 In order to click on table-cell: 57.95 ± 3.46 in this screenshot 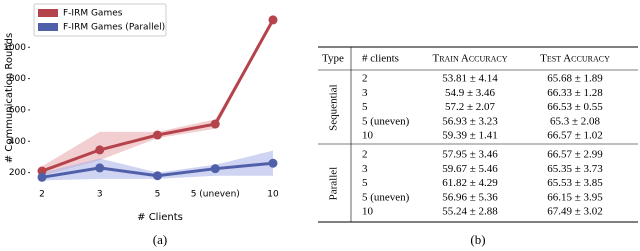, I will do `click(470, 155)`.